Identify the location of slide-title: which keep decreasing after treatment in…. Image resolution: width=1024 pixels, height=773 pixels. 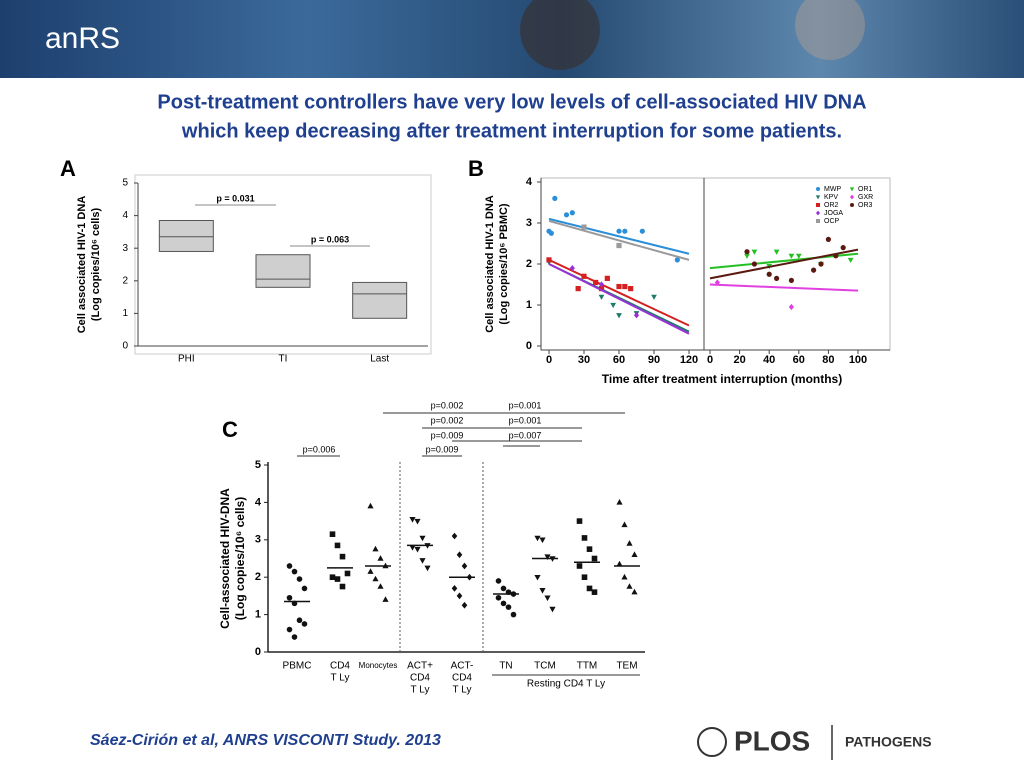
(511, 131).